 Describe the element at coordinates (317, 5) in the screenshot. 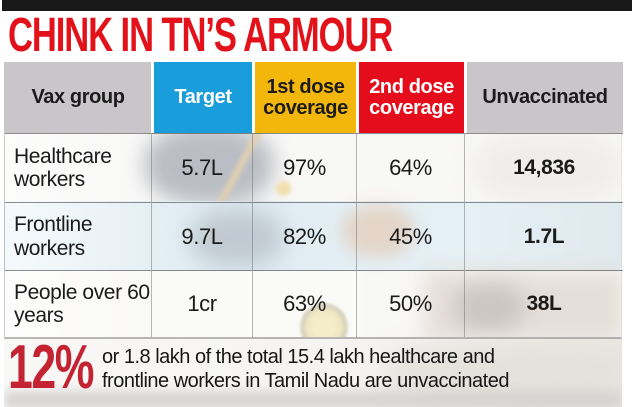

I see `top-border-bar` at that location.